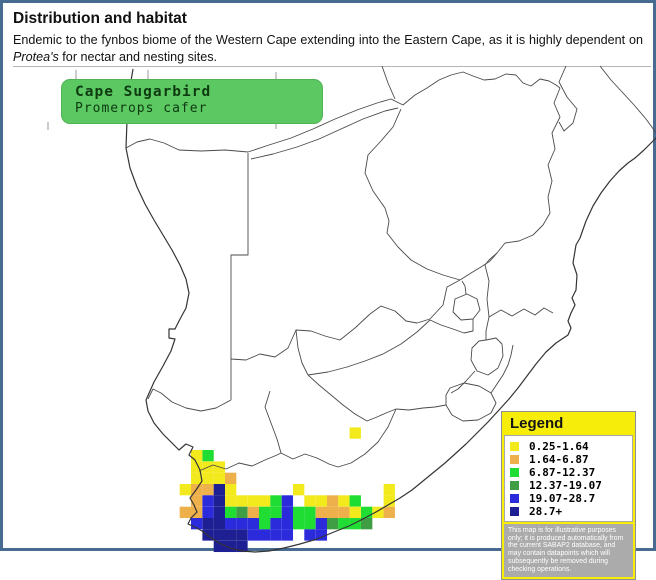 This screenshot has height=580, width=656. Describe the element at coordinates (537, 423) in the screenshot. I see `legend-title: Legend` at that location.